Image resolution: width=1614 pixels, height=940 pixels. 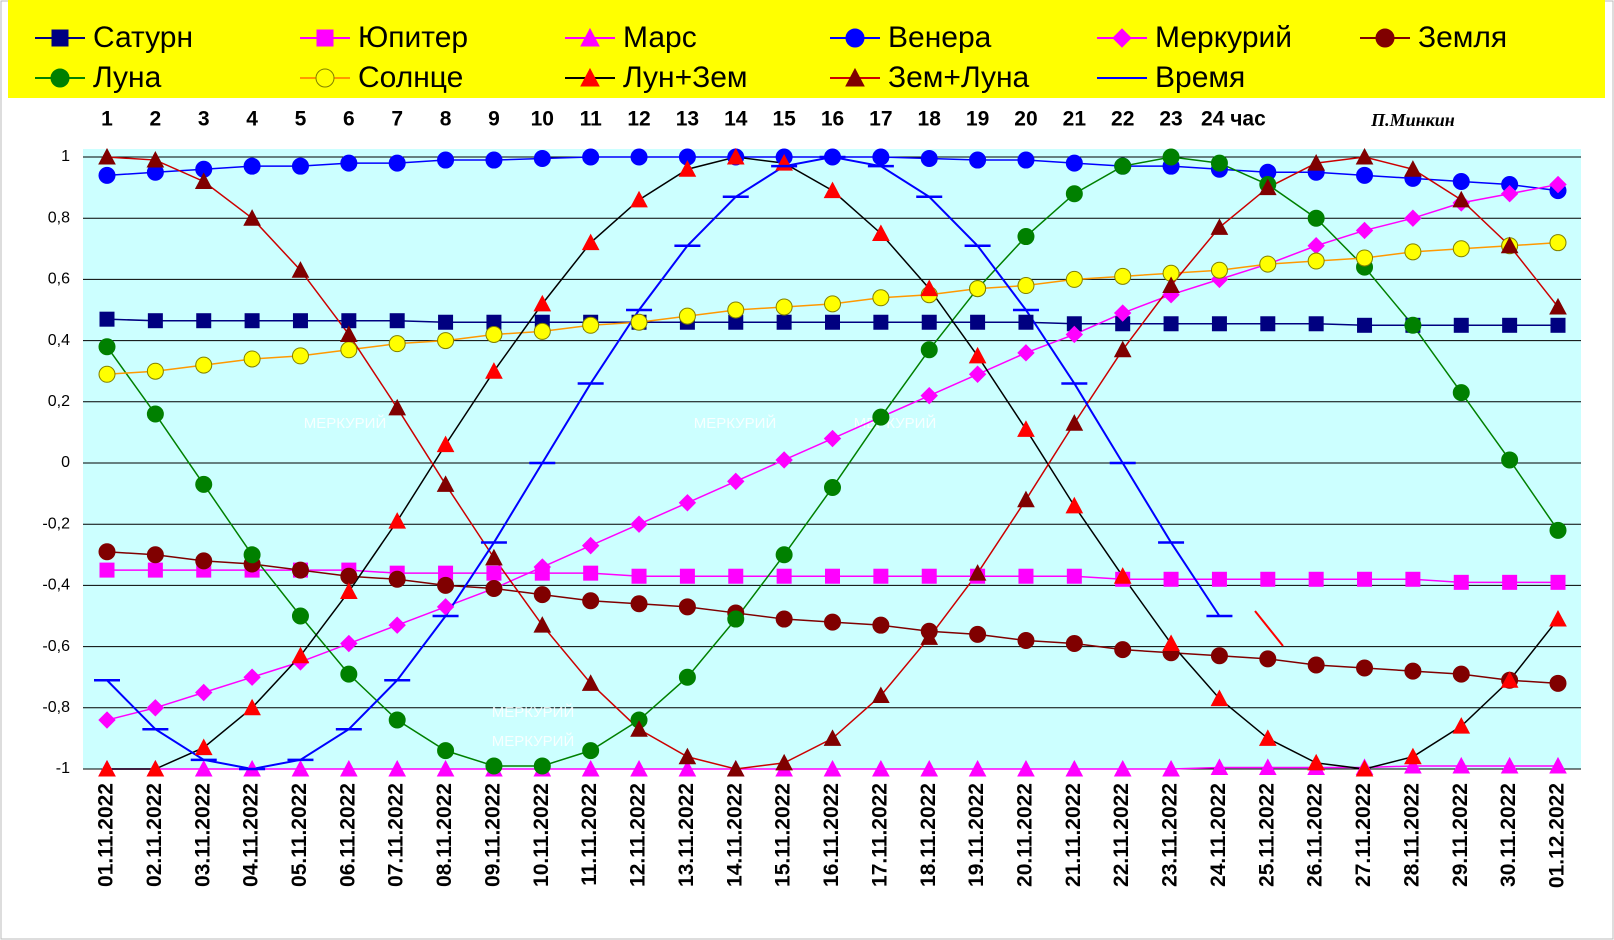 What do you see at coordinates (492, 835) in the screenshot?
I see `x-tick-label: 09.11.2022` at bounding box center [492, 835].